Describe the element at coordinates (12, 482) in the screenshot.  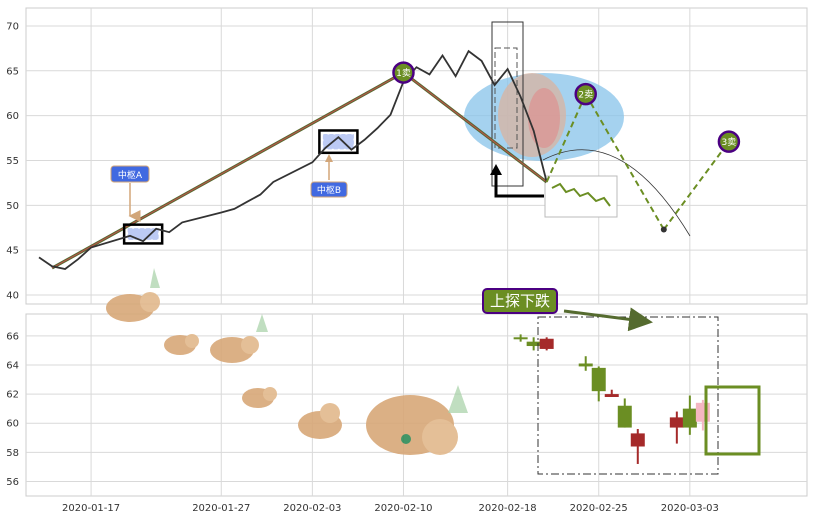
I see `bottom-y-tick-label: 56` at that location.